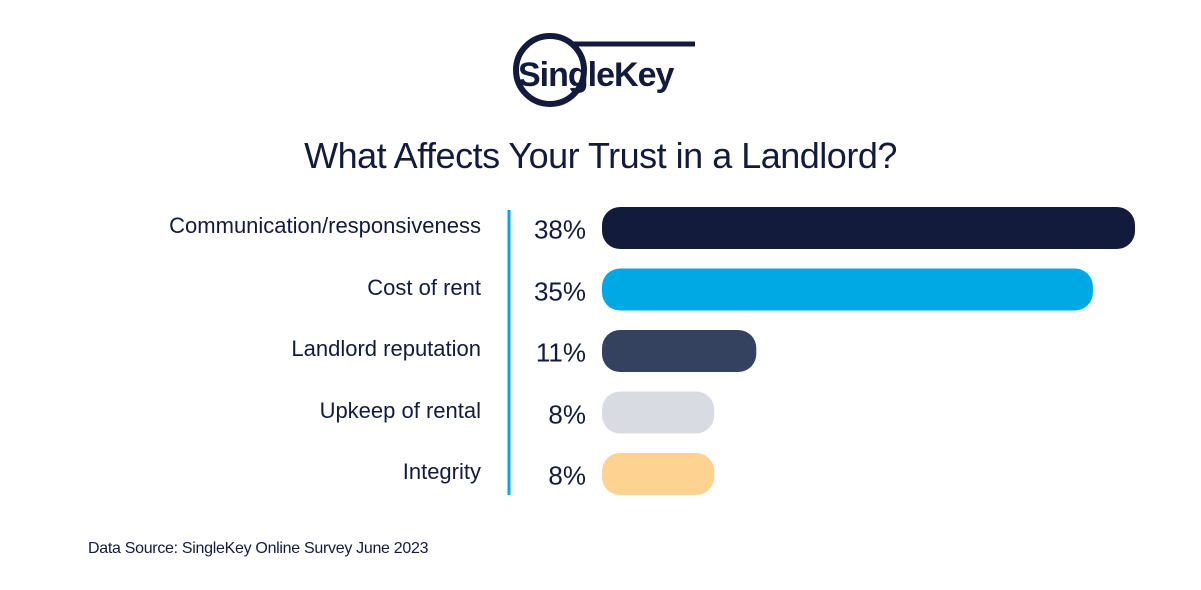  What do you see at coordinates (400, 410) in the screenshot?
I see `category-label: Upkeep of rental` at bounding box center [400, 410].